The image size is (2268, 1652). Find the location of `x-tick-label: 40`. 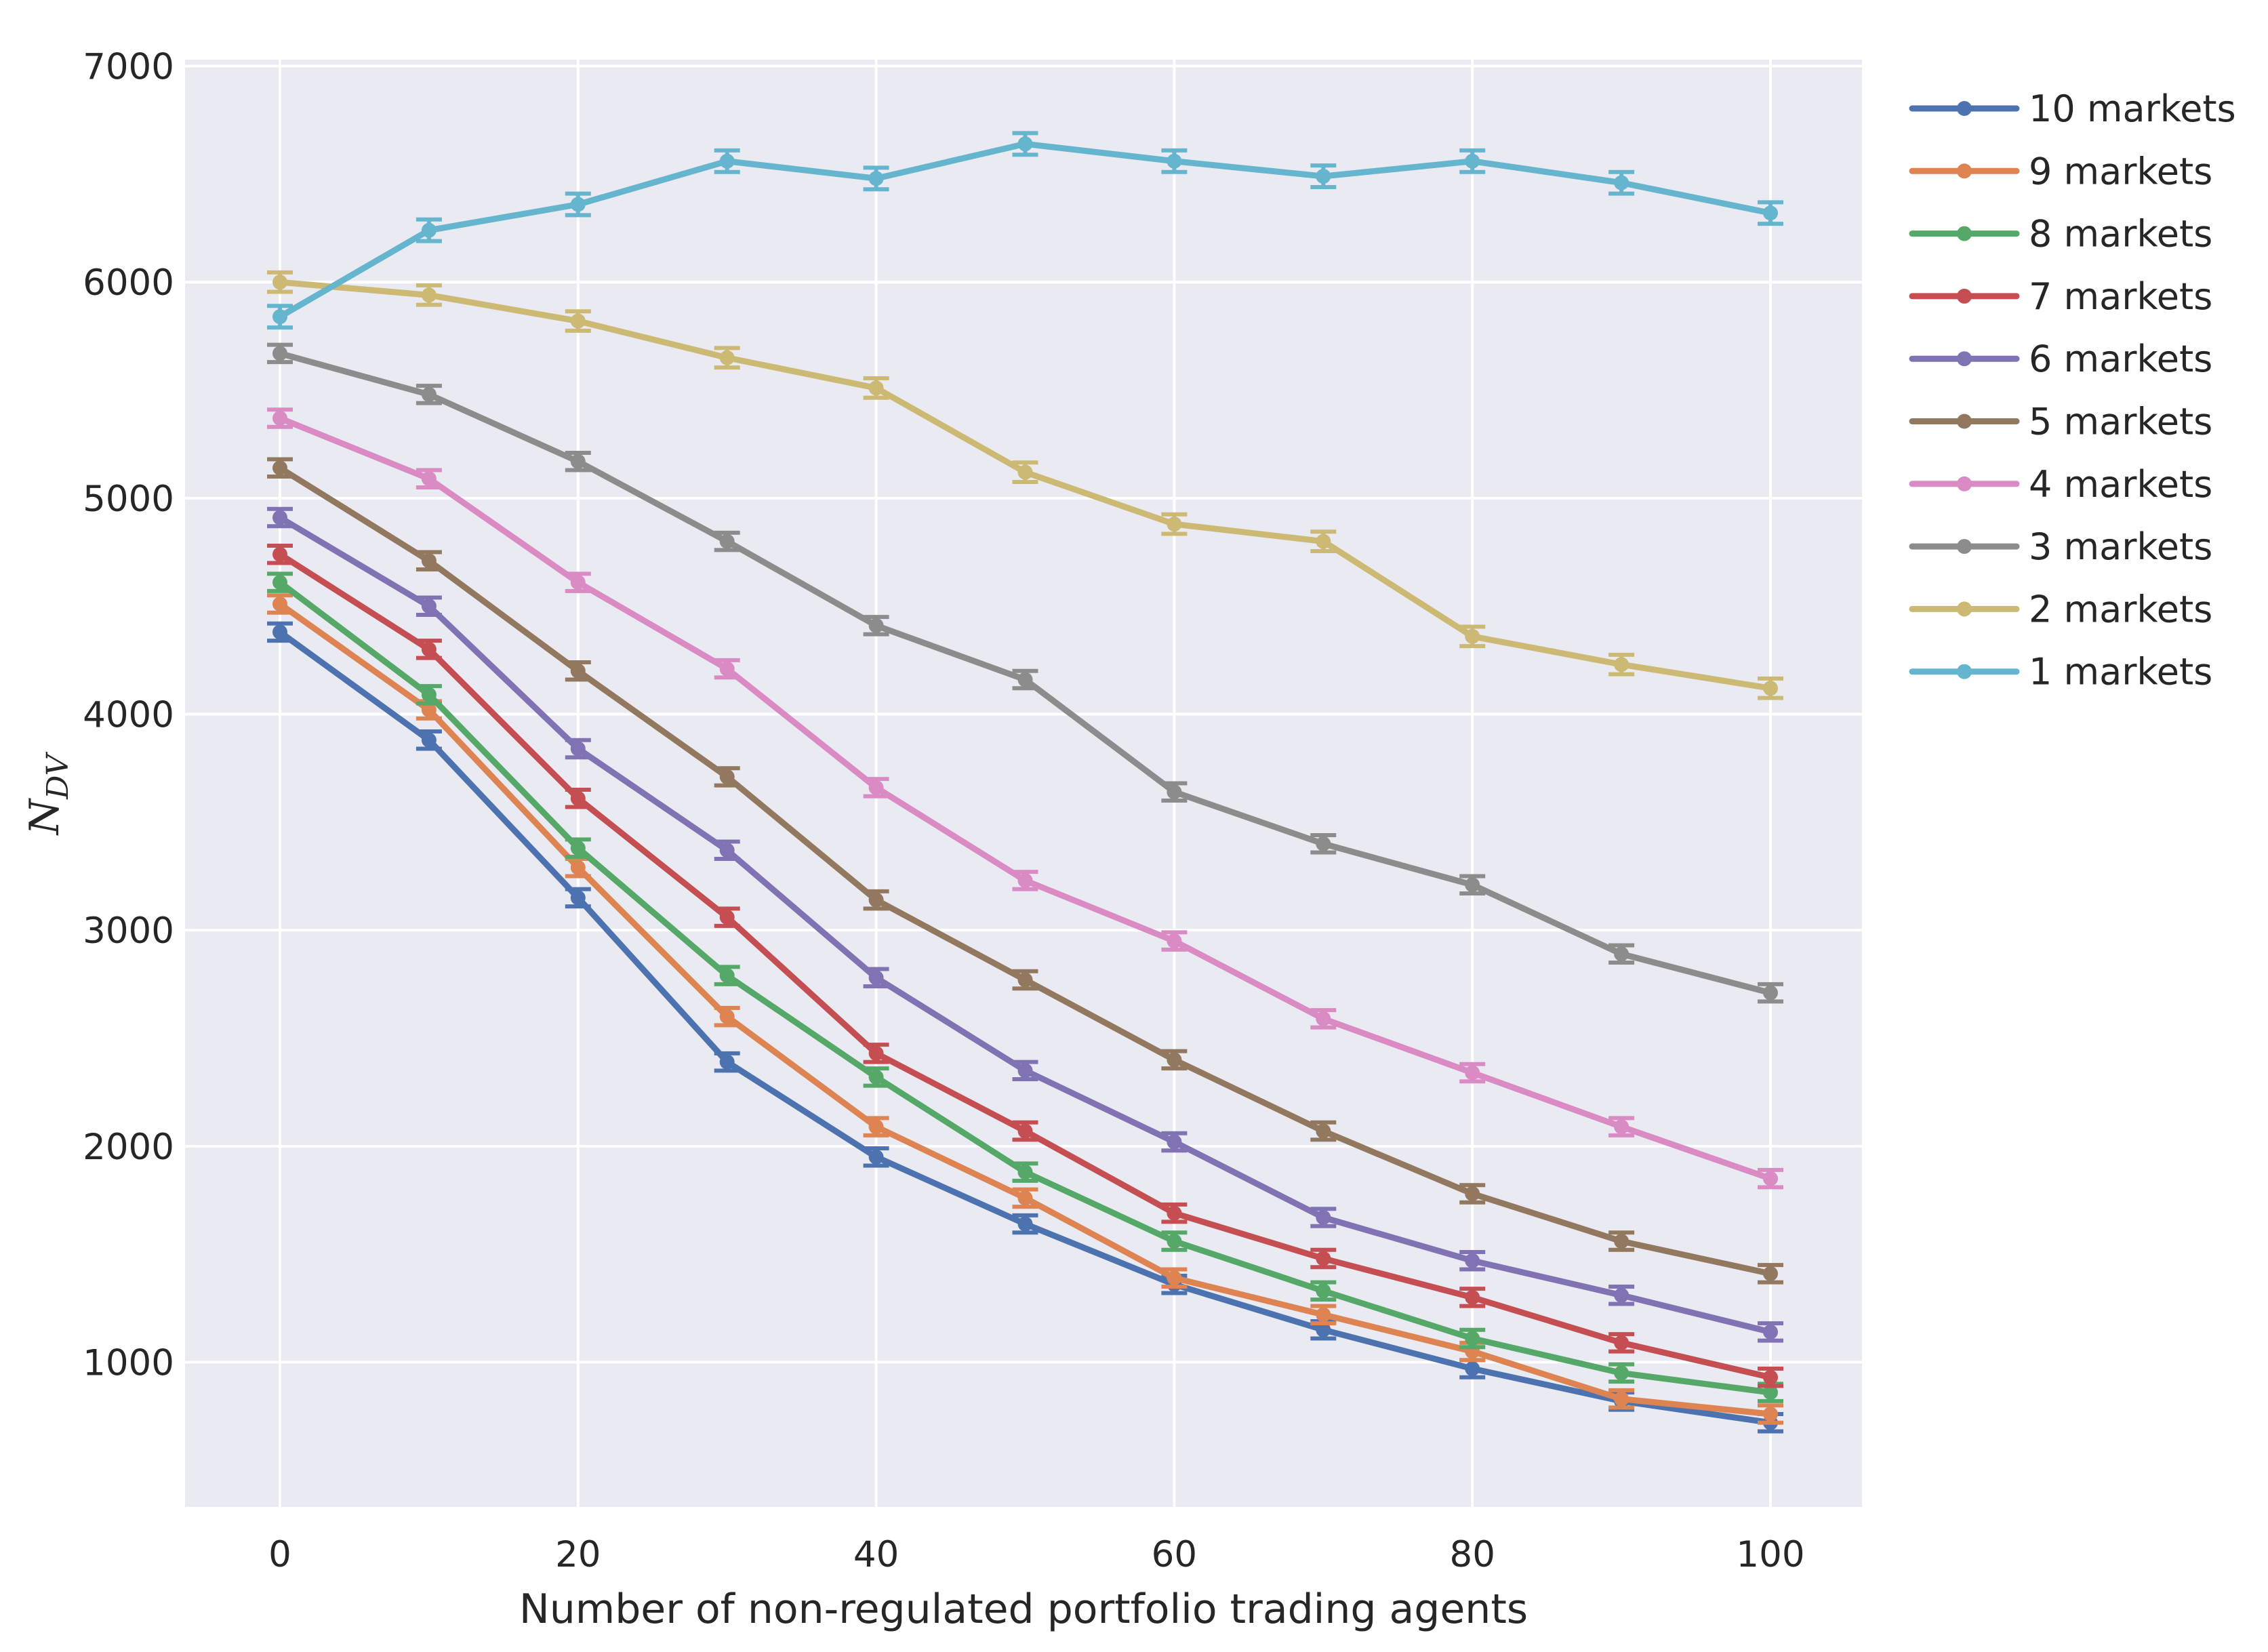

x-tick-label: 40 is located at coordinates (876, 1554).